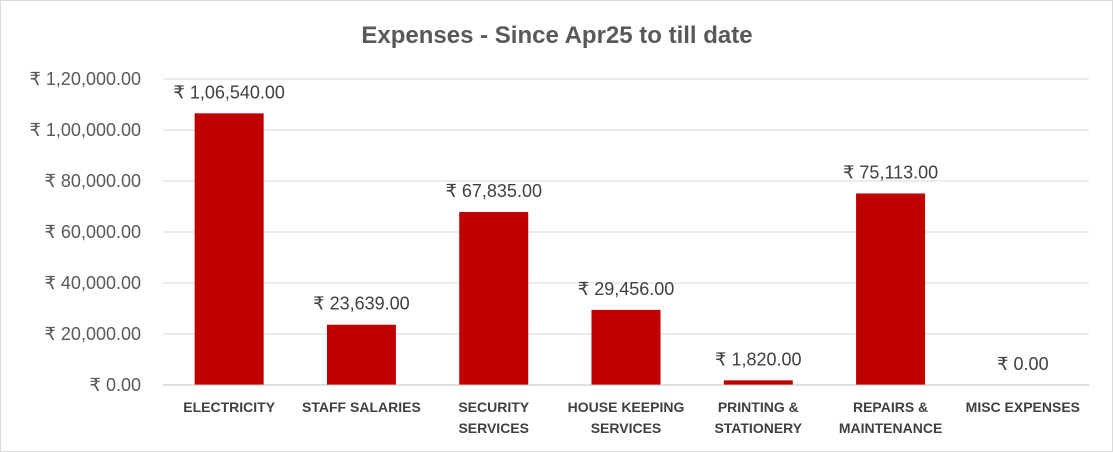 The width and height of the screenshot is (1113, 452). Describe the element at coordinates (361, 407) in the screenshot. I see `x-tick-label: STAFF SALARIES` at that location.